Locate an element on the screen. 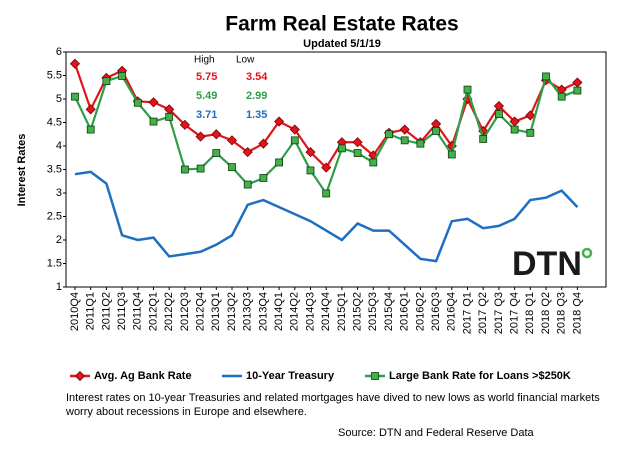  legend-label: 10-Year Treasury is located at coordinates (290, 376).